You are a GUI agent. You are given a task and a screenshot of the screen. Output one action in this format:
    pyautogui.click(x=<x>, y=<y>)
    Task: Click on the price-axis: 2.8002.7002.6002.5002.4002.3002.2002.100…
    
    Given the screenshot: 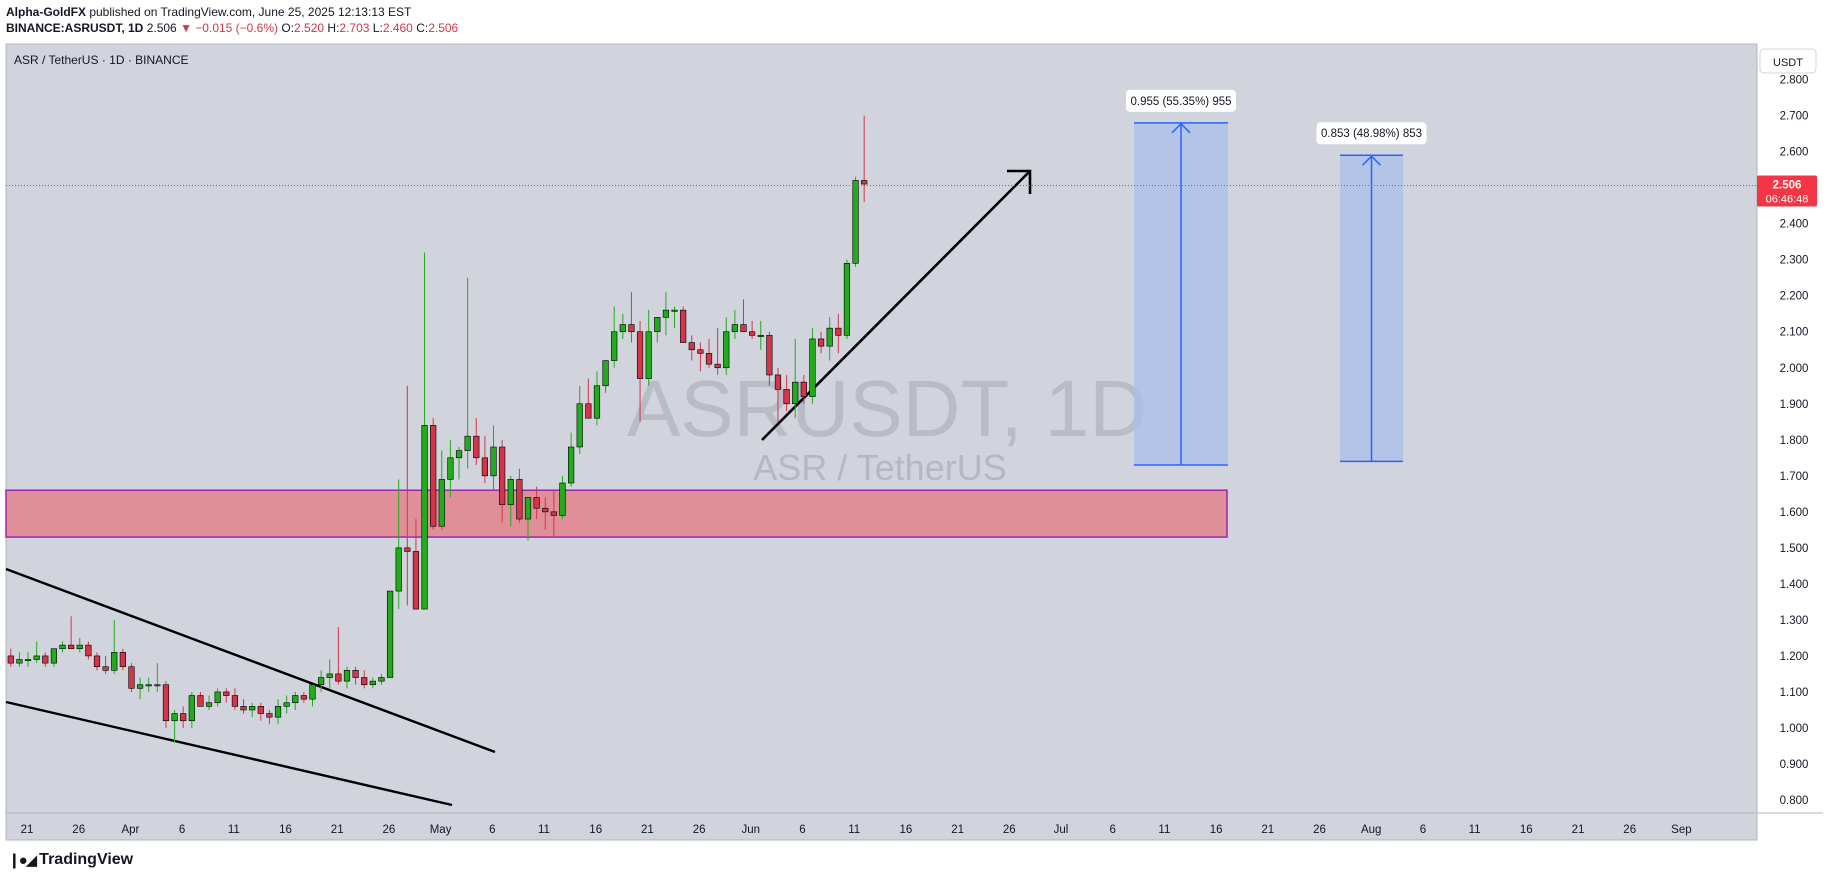 What is the action you would take?
    pyautogui.click(x=1794, y=441)
    